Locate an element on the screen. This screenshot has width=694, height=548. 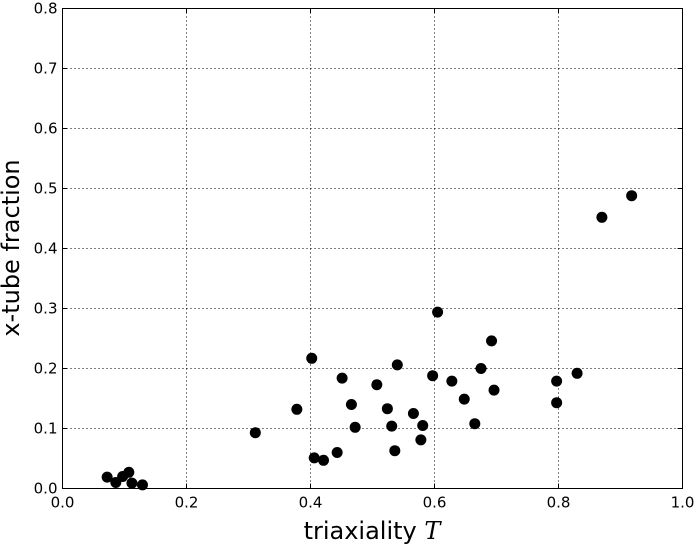
x-tick-label: 0.6 is located at coordinates (435, 503).